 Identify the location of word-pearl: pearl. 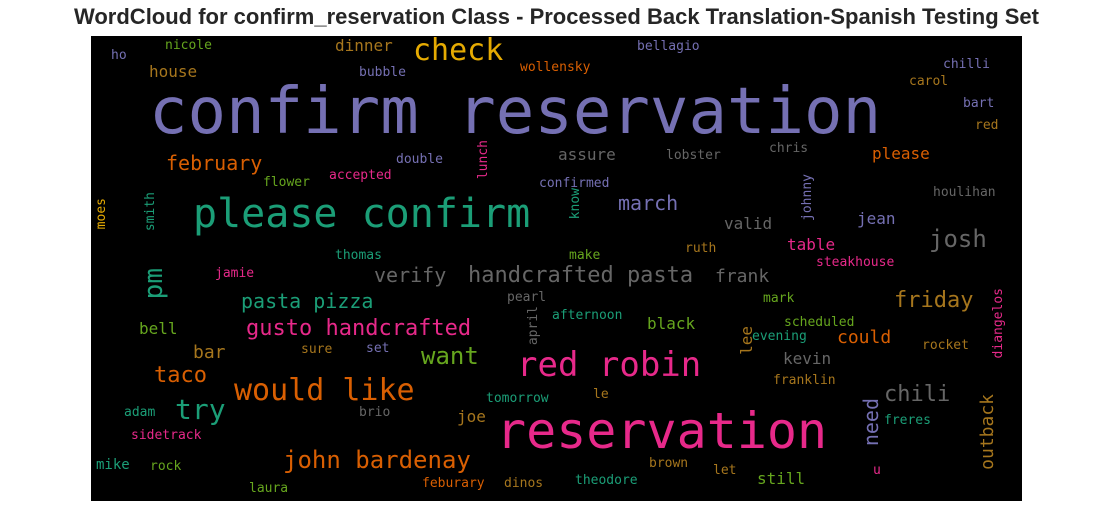
(527, 297).